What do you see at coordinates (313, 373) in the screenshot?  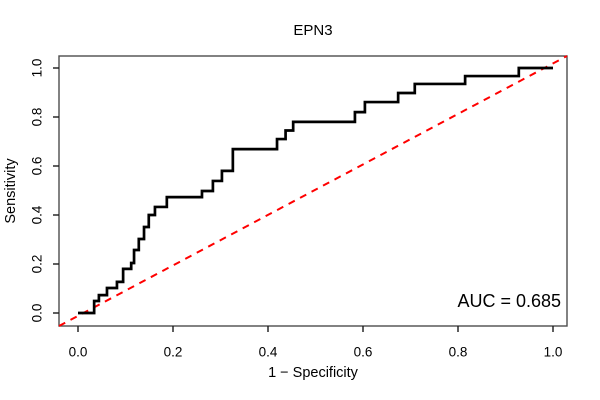 I see `x-axis-label: 1 − Specificity` at bounding box center [313, 373].